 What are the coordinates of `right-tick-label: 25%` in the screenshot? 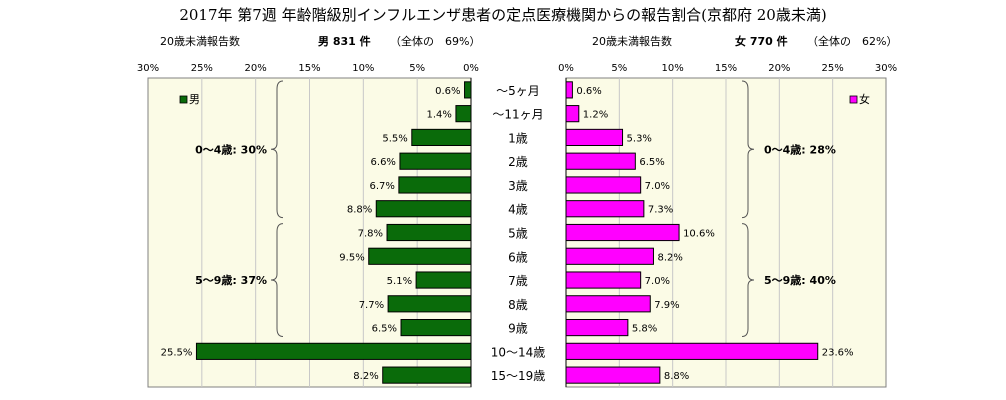 It's located at (833, 68).